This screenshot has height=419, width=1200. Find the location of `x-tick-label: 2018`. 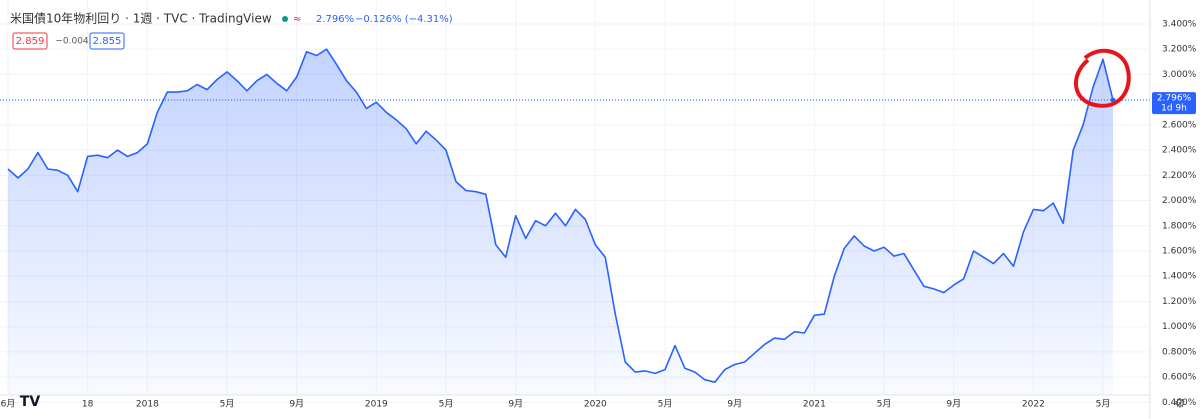

x-tick-label: 2018 is located at coordinates (147, 405).